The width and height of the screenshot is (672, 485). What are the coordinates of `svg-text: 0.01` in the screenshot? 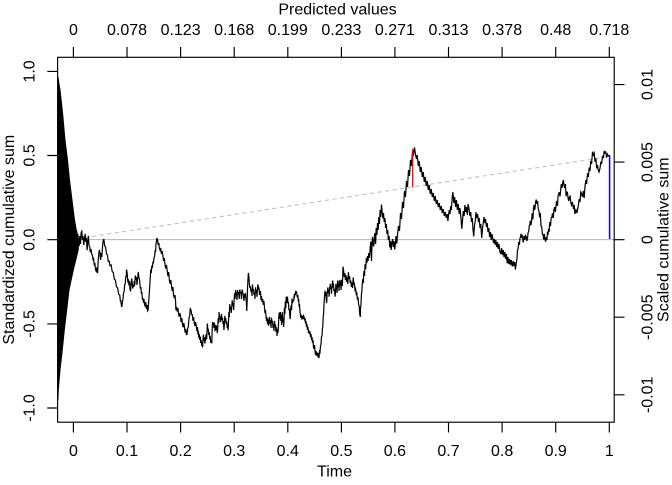 It's located at (648, 84).